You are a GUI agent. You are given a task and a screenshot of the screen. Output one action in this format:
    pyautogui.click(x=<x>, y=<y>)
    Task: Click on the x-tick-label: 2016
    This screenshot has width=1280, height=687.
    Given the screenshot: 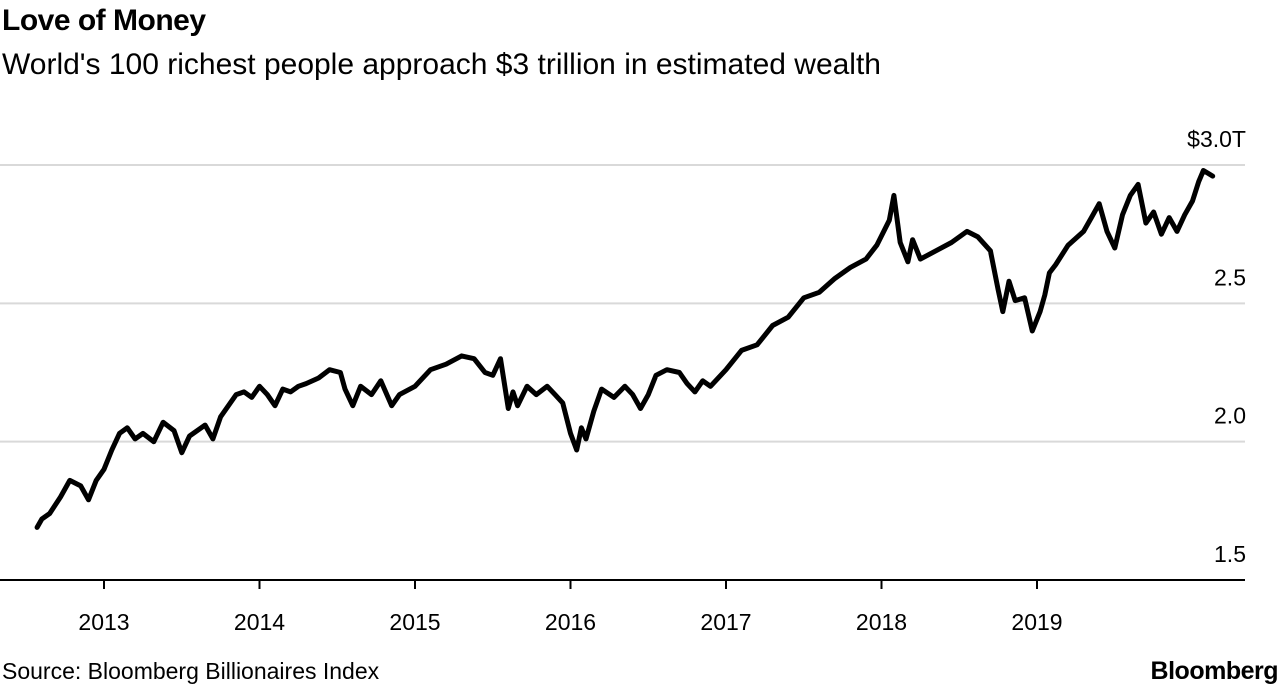 What is the action you would take?
    pyautogui.click(x=570, y=622)
    